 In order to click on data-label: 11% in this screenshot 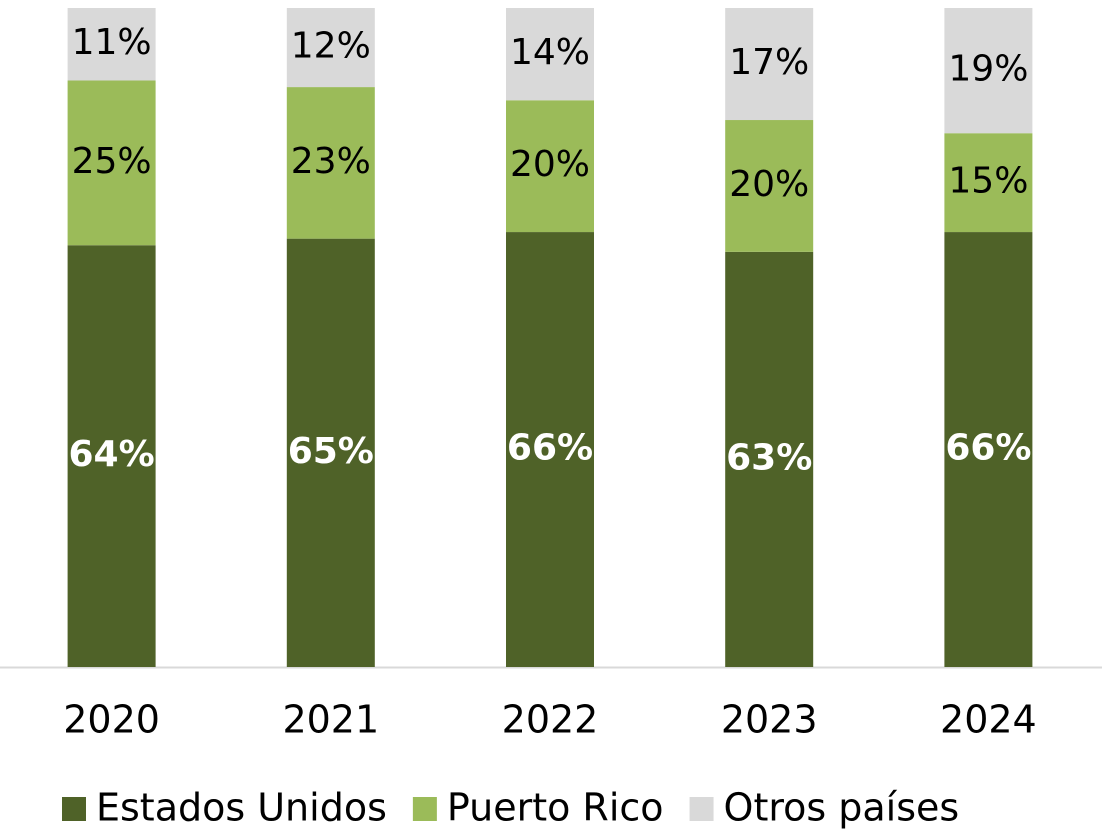, I will do `click(112, 42)`.